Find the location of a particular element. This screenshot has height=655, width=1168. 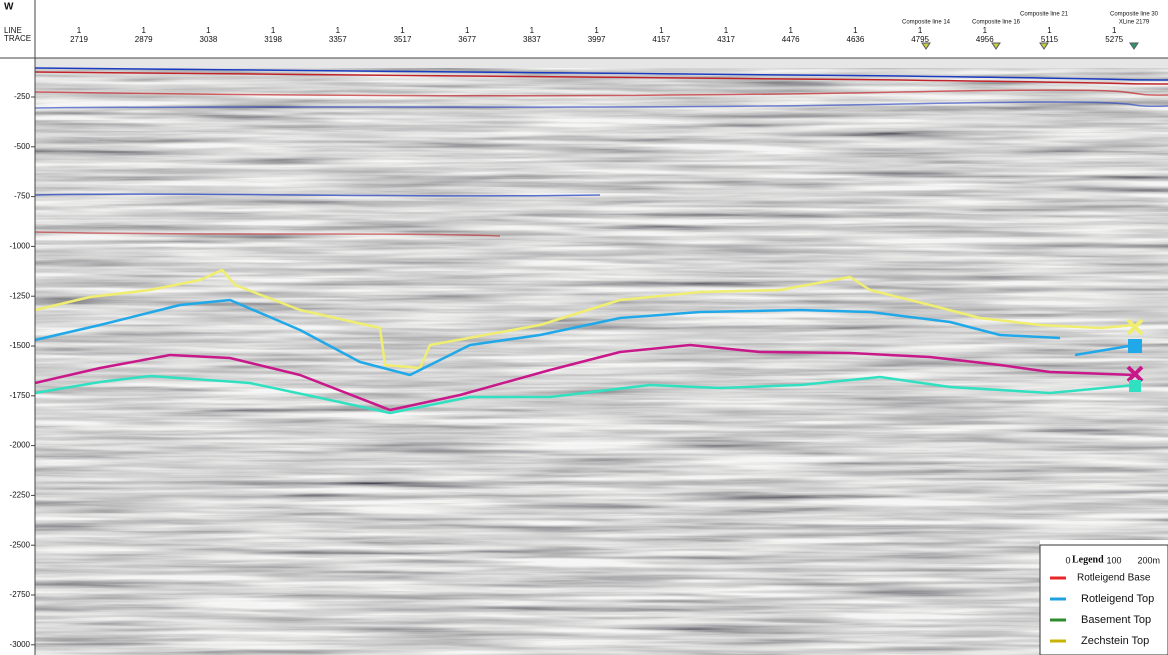

scale-label: 200m is located at coordinates (1148, 560).